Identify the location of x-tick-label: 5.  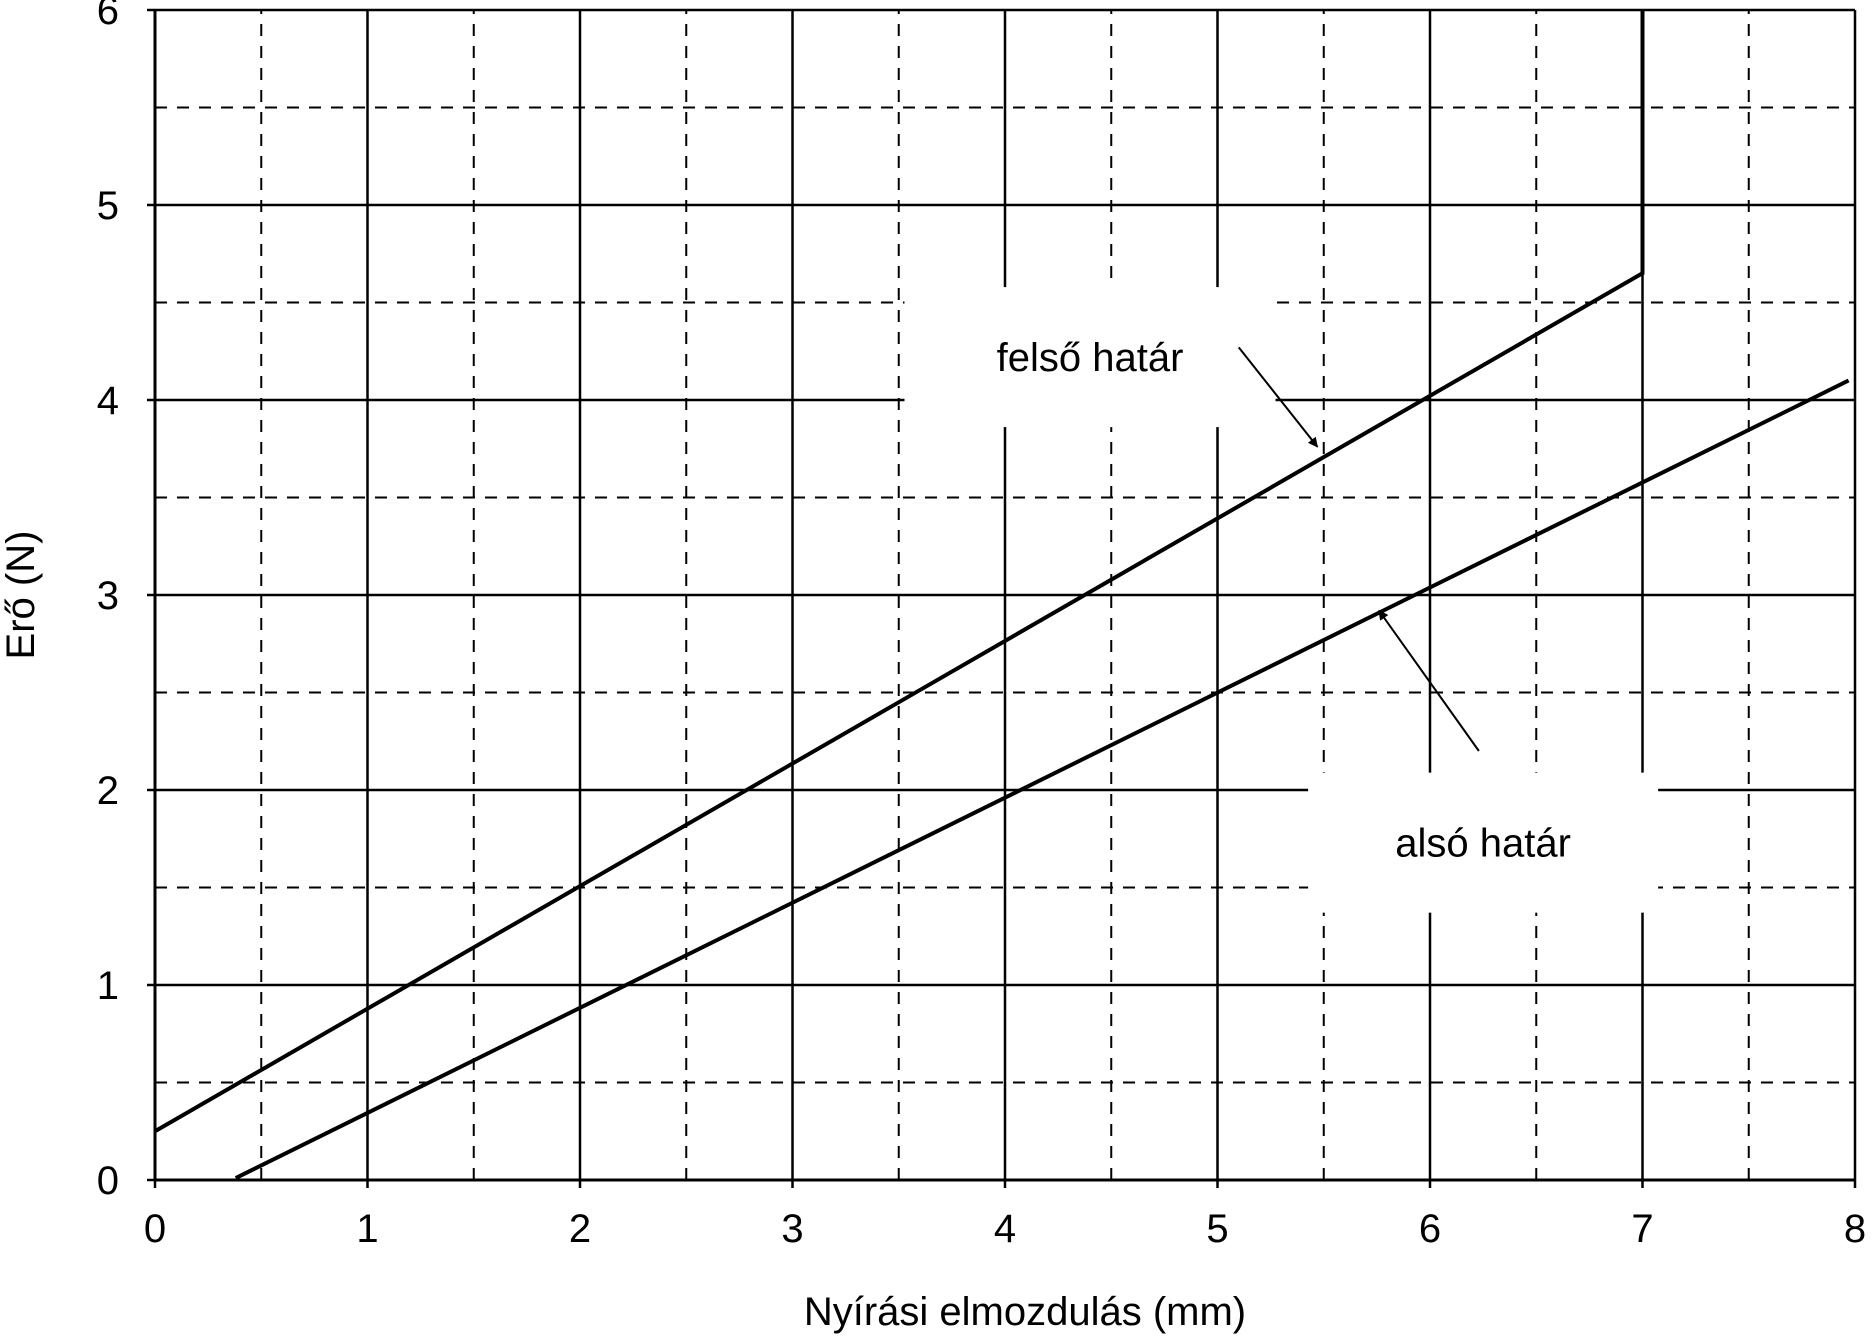
(1217, 1229).